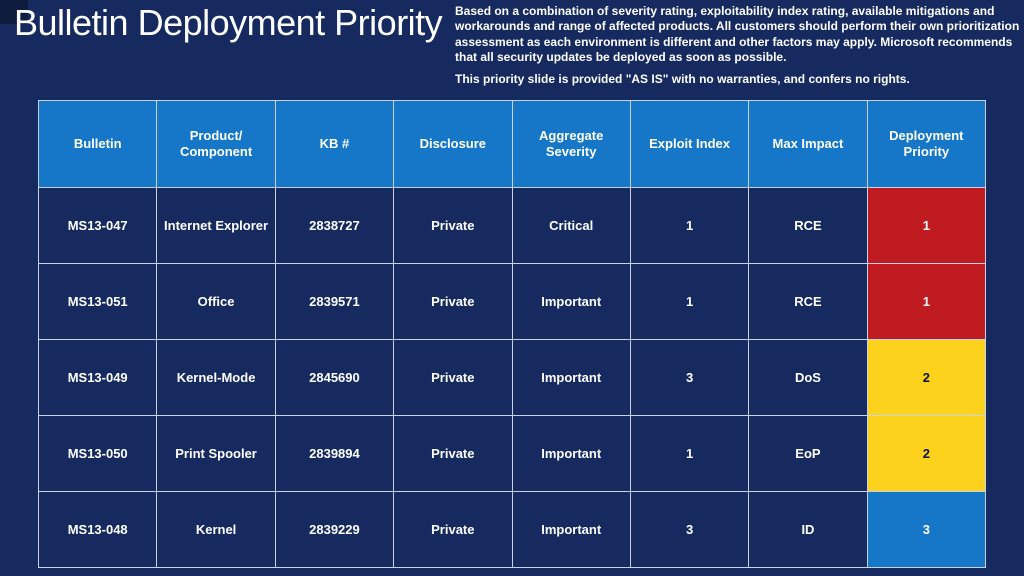 The height and width of the screenshot is (576, 1024). Describe the element at coordinates (216, 529) in the screenshot. I see `cell-product: Kernel` at that location.